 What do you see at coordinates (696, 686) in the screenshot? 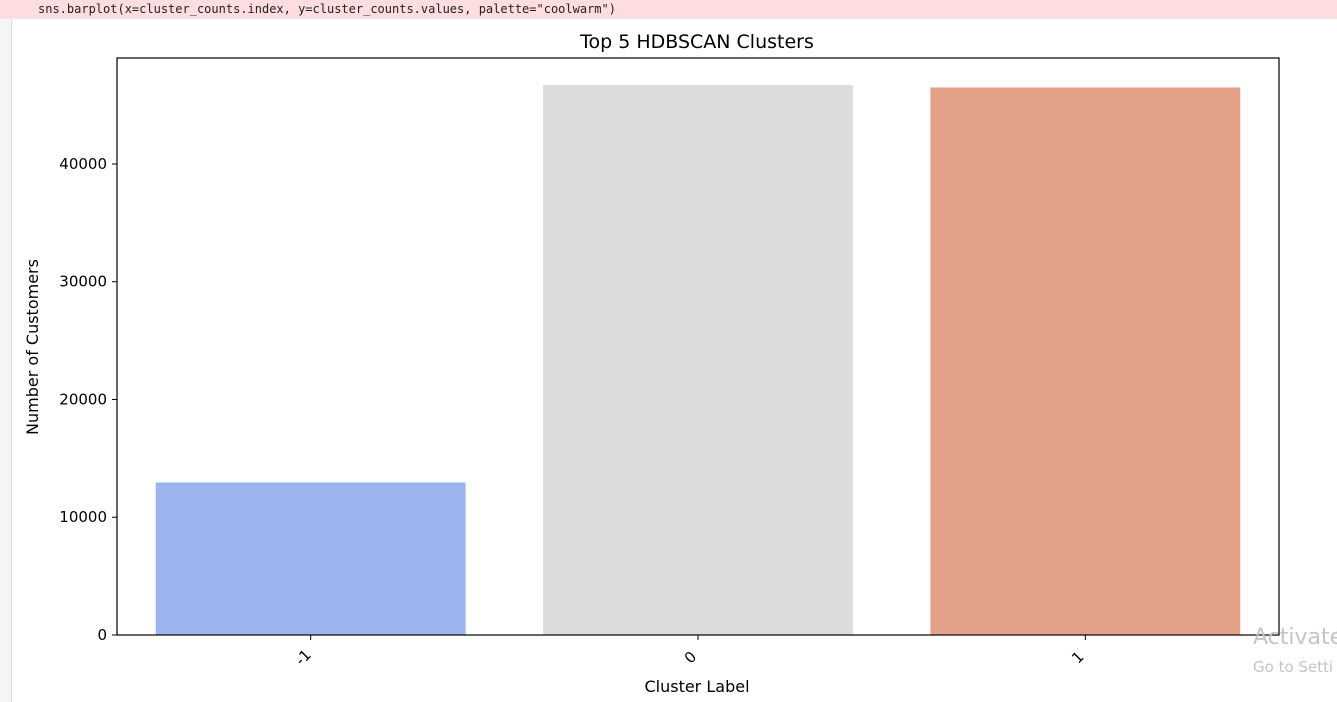
I see `x-axis-label: Cluster Label` at bounding box center [696, 686].